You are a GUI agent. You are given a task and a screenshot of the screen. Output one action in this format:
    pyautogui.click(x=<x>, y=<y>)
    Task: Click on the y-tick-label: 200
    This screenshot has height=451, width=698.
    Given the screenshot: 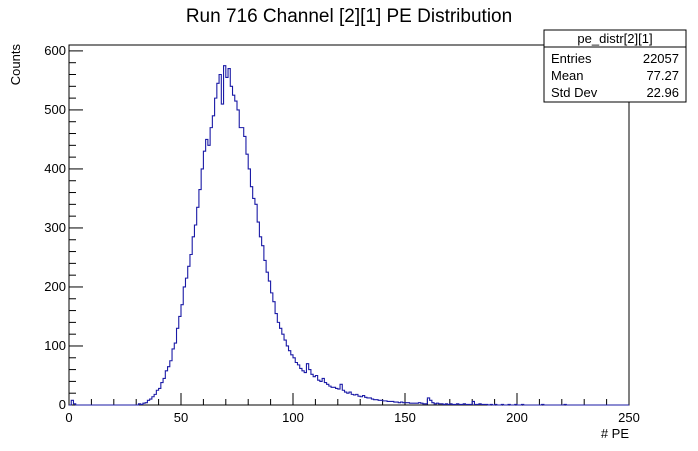 What is the action you would take?
    pyautogui.click(x=55, y=286)
    